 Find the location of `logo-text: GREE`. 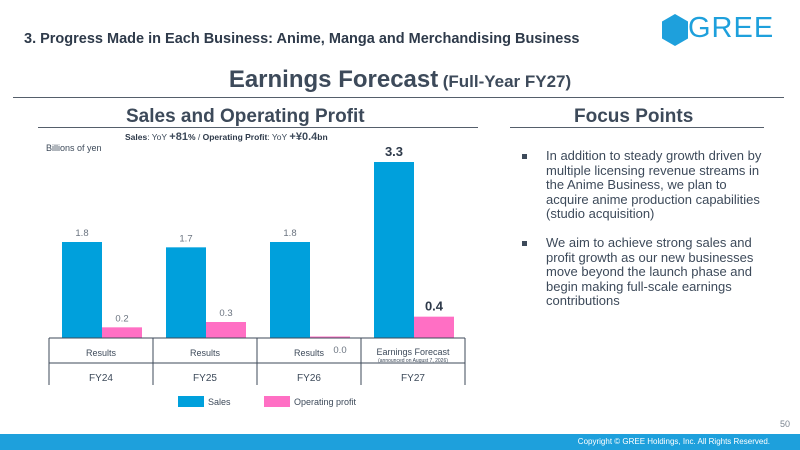

logo-text: GREE is located at coordinates (731, 28).